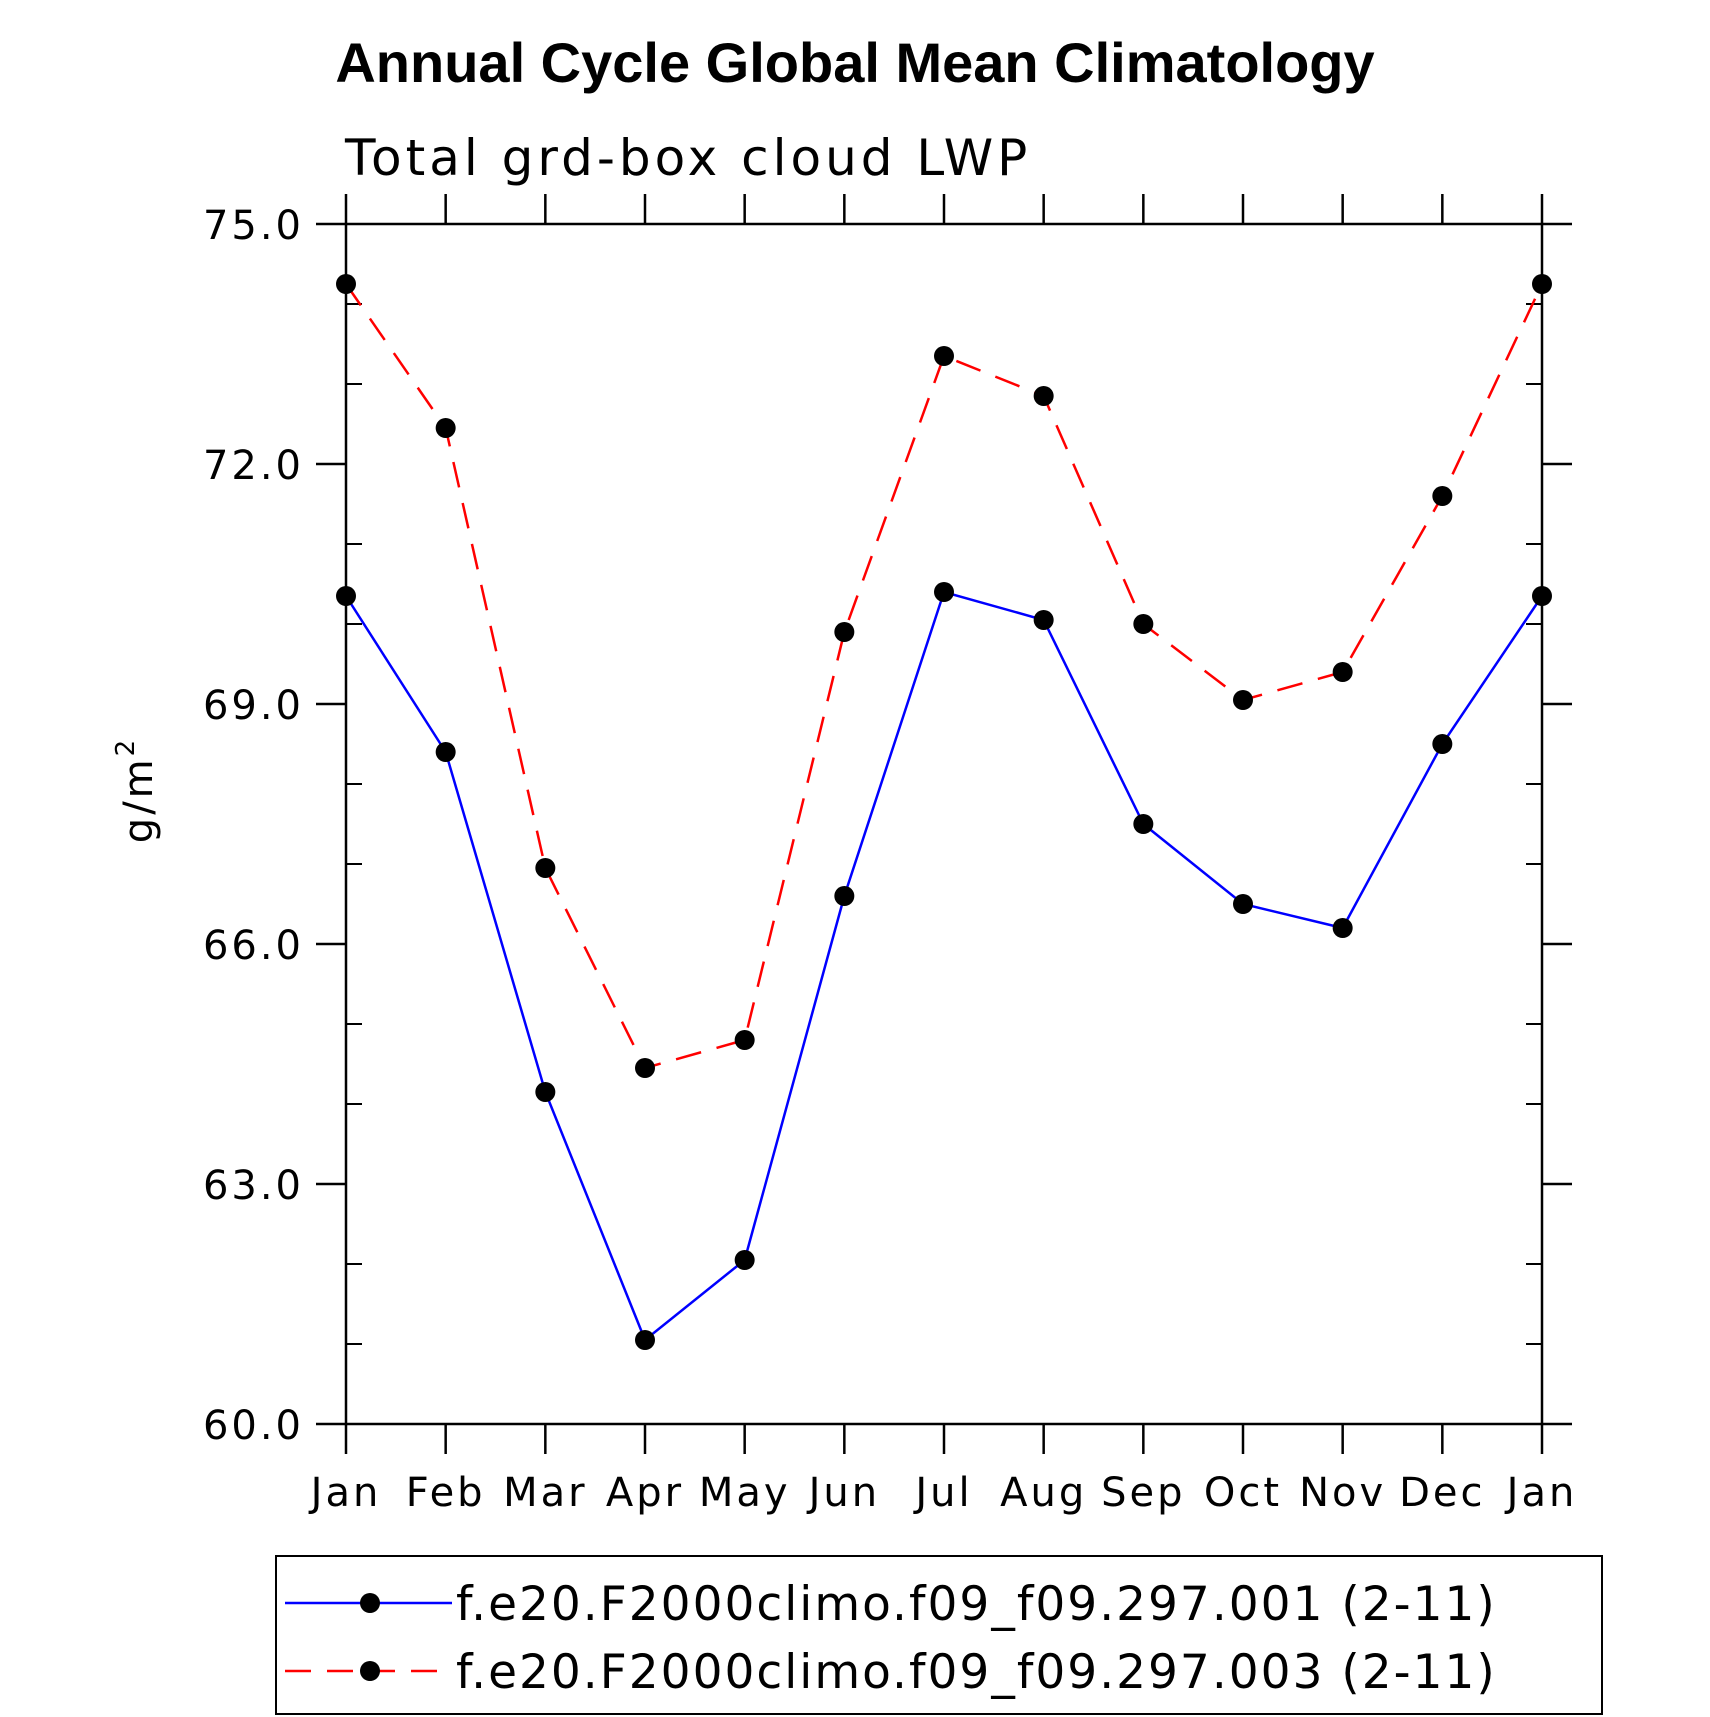  What do you see at coordinates (1143, 1493) in the screenshot?
I see `x-tick-label: Sep` at bounding box center [1143, 1493].